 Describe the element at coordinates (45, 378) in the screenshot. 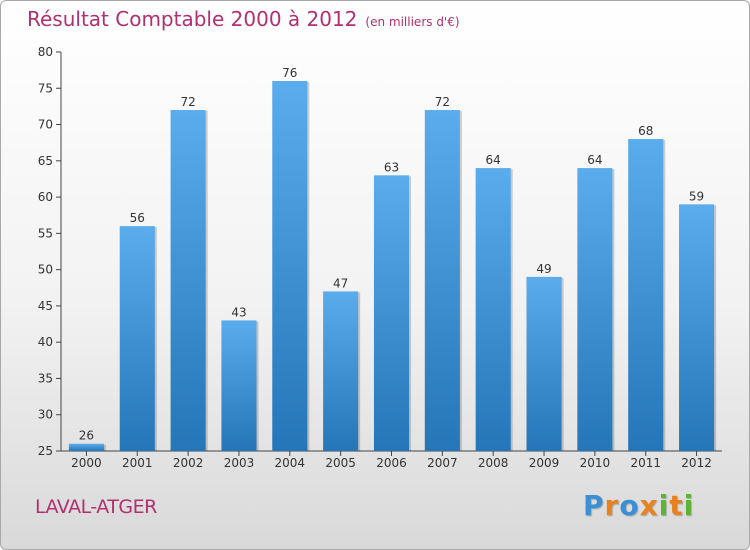

I see `y-tick-label: 35` at that location.